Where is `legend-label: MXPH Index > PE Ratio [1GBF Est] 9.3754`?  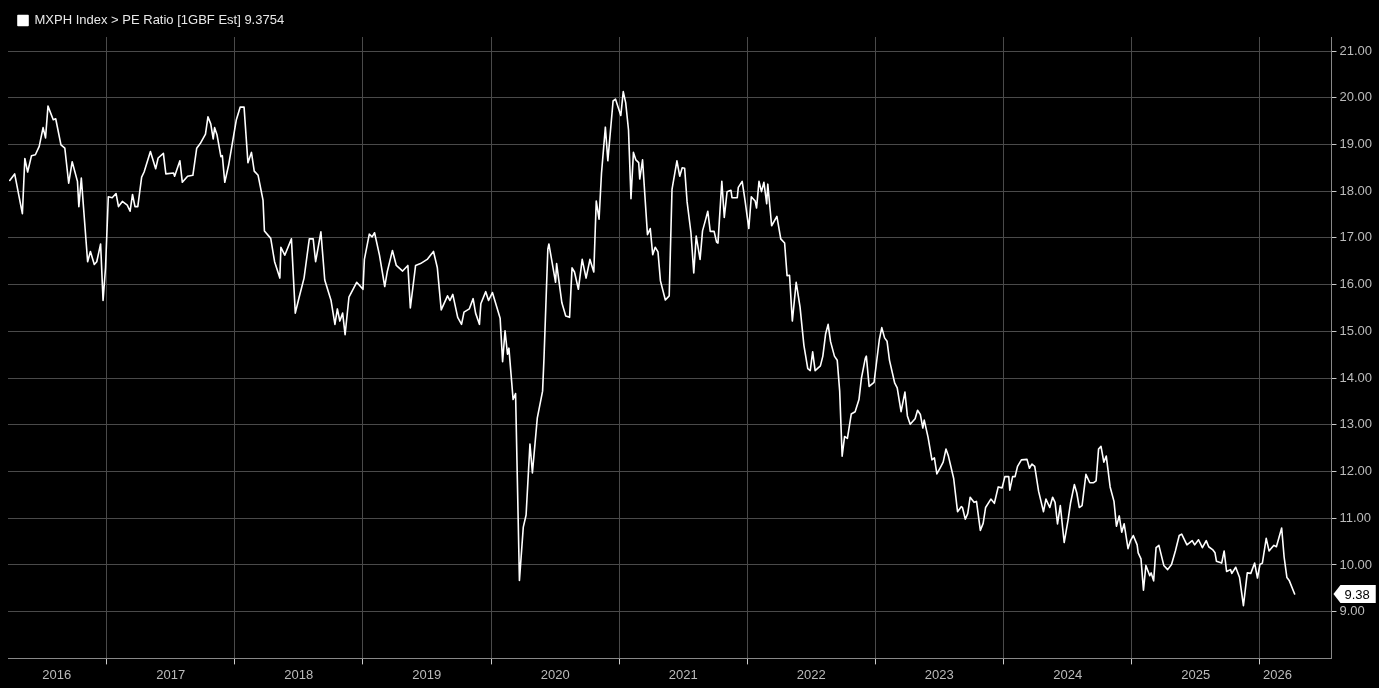
legend-label: MXPH Index > PE Ratio [1GBF Est] 9.3754 is located at coordinates (159, 20).